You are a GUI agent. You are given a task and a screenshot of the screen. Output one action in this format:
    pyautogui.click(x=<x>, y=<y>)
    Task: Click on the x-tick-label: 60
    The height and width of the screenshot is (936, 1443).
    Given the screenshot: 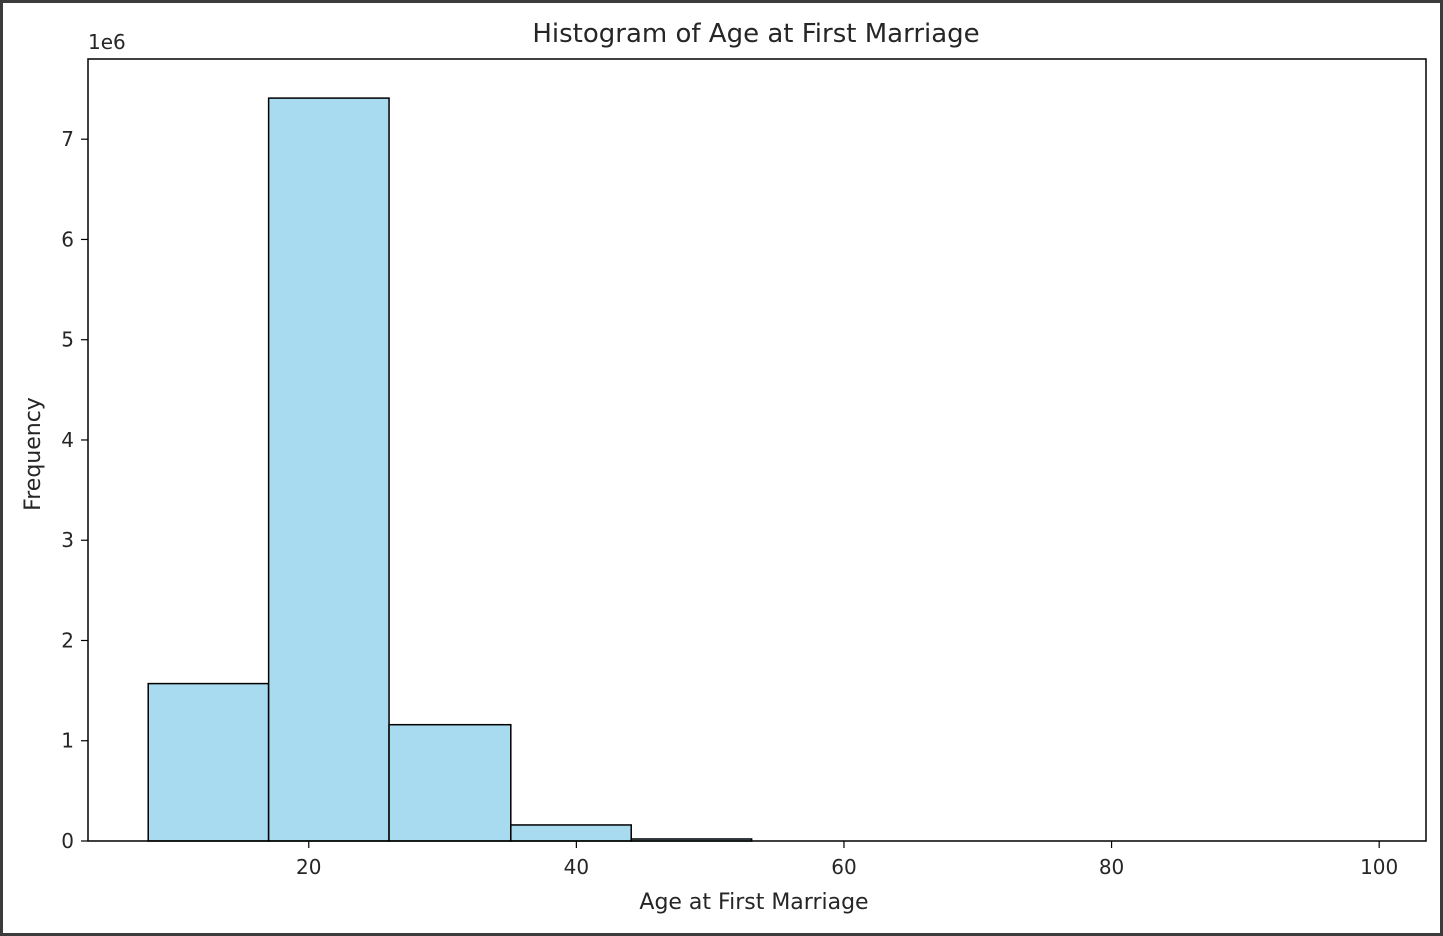 What is the action you would take?
    pyautogui.click(x=843, y=867)
    